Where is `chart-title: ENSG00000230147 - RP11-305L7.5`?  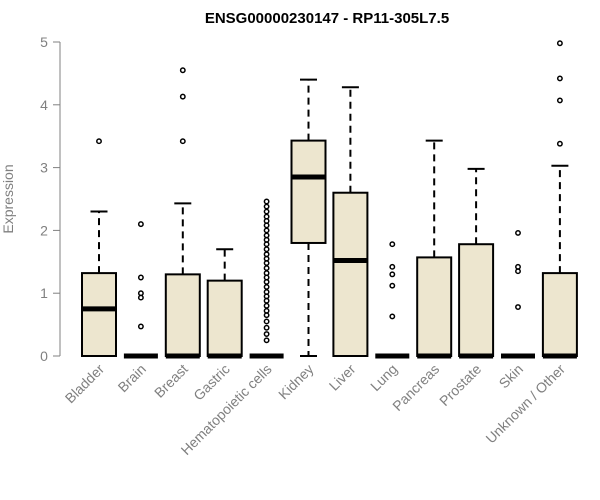 chart-title: ENSG00000230147 - RP11-305L7.5 is located at coordinates (327, 18).